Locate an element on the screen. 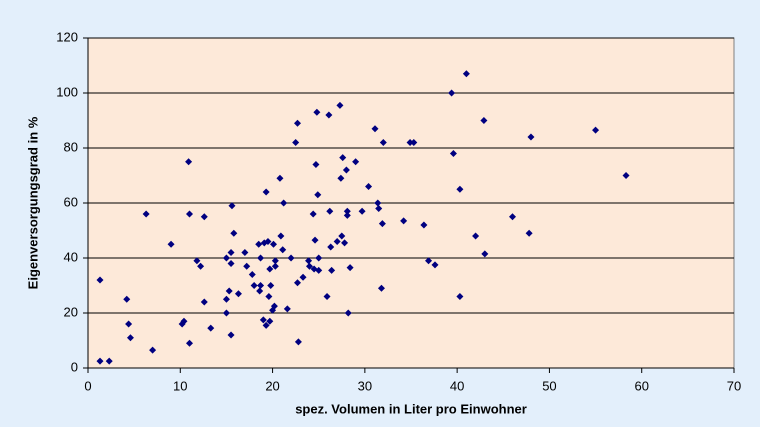  x-tick-label: 40 is located at coordinates (457, 385).